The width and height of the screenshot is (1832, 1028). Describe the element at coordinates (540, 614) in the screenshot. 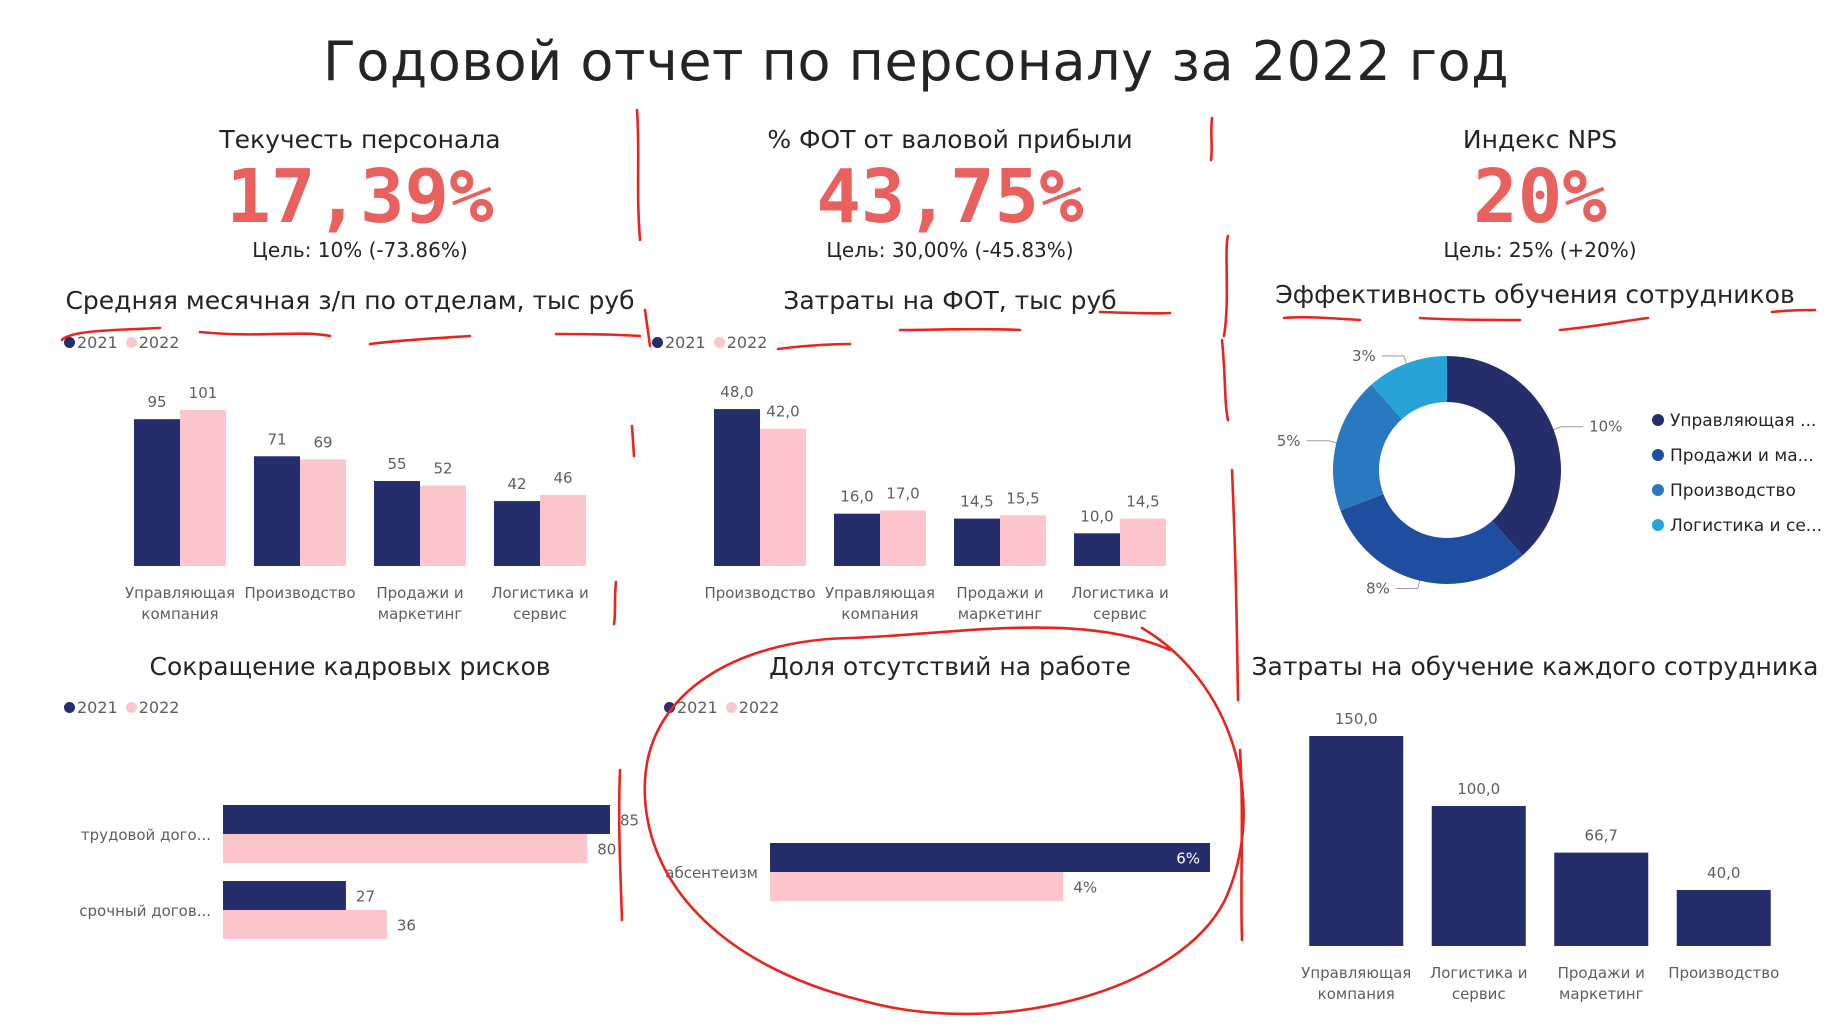

I see `salary-category-label: сервис` at that location.